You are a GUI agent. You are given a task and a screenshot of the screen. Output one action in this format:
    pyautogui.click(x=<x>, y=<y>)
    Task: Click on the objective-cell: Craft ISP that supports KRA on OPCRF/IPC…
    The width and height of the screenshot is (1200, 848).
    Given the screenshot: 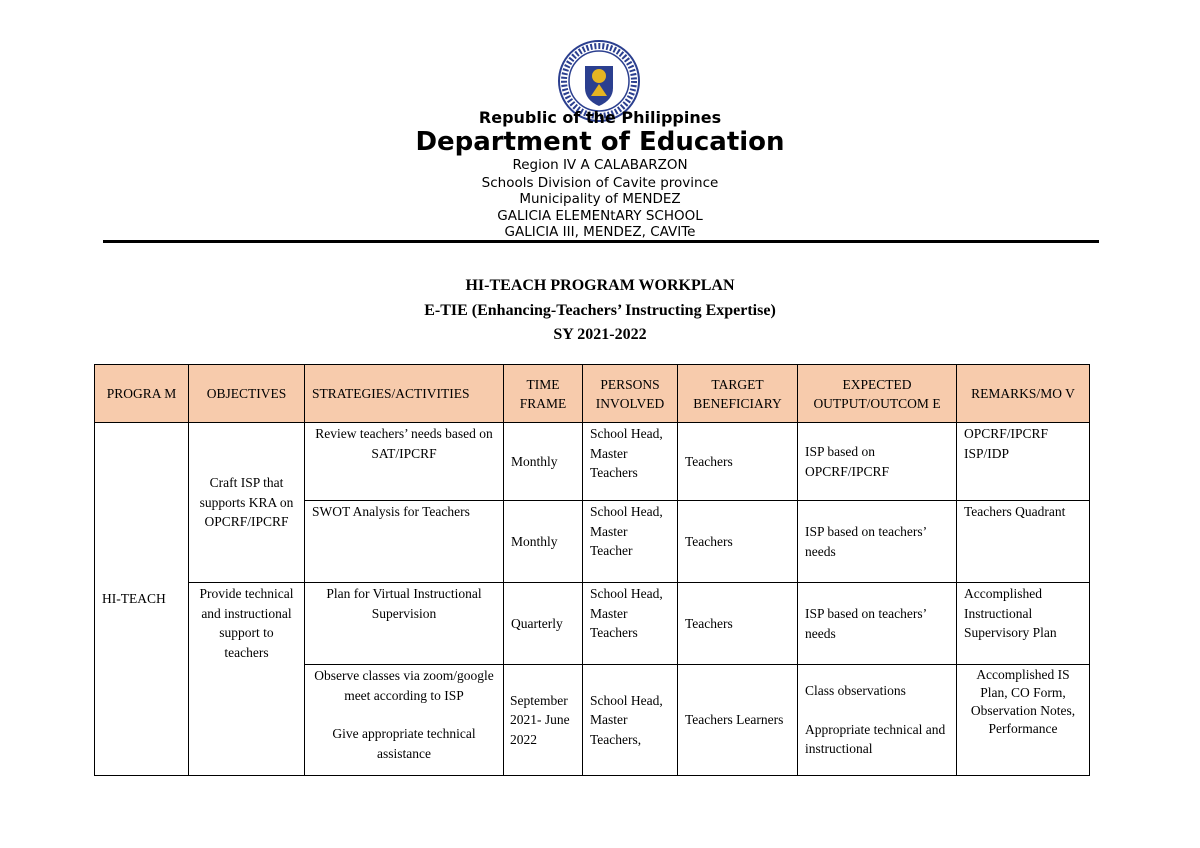 What is the action you would take?
    pyautogui.click(x=246, y=502)
    